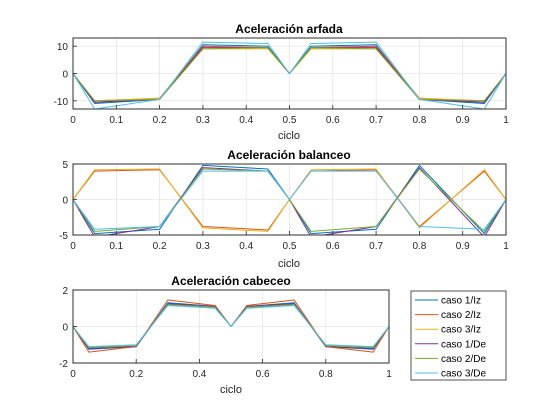  I want to click on axis-frame-cabeceo, so click(231, 326).